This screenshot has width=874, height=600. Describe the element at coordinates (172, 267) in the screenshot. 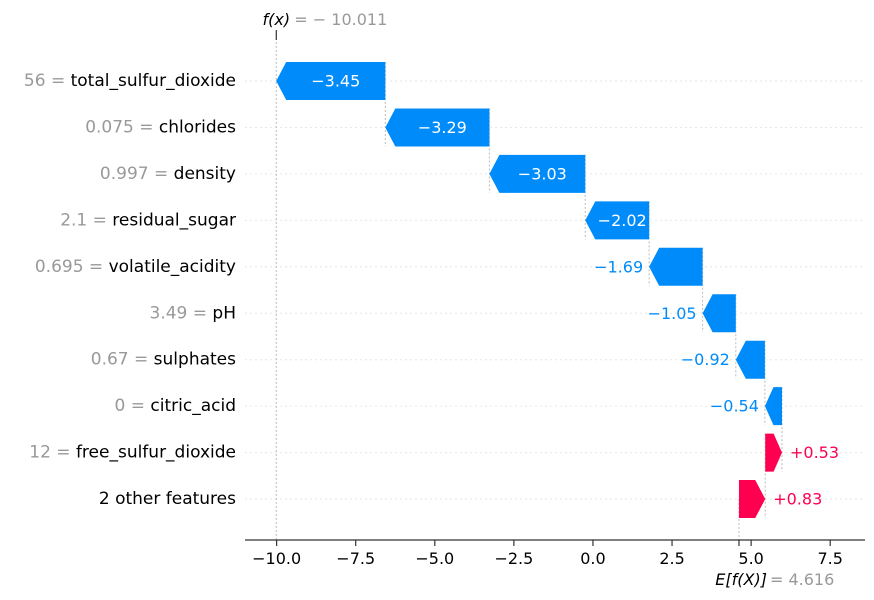

I see `feature-name: volatile_acidity` at that location.